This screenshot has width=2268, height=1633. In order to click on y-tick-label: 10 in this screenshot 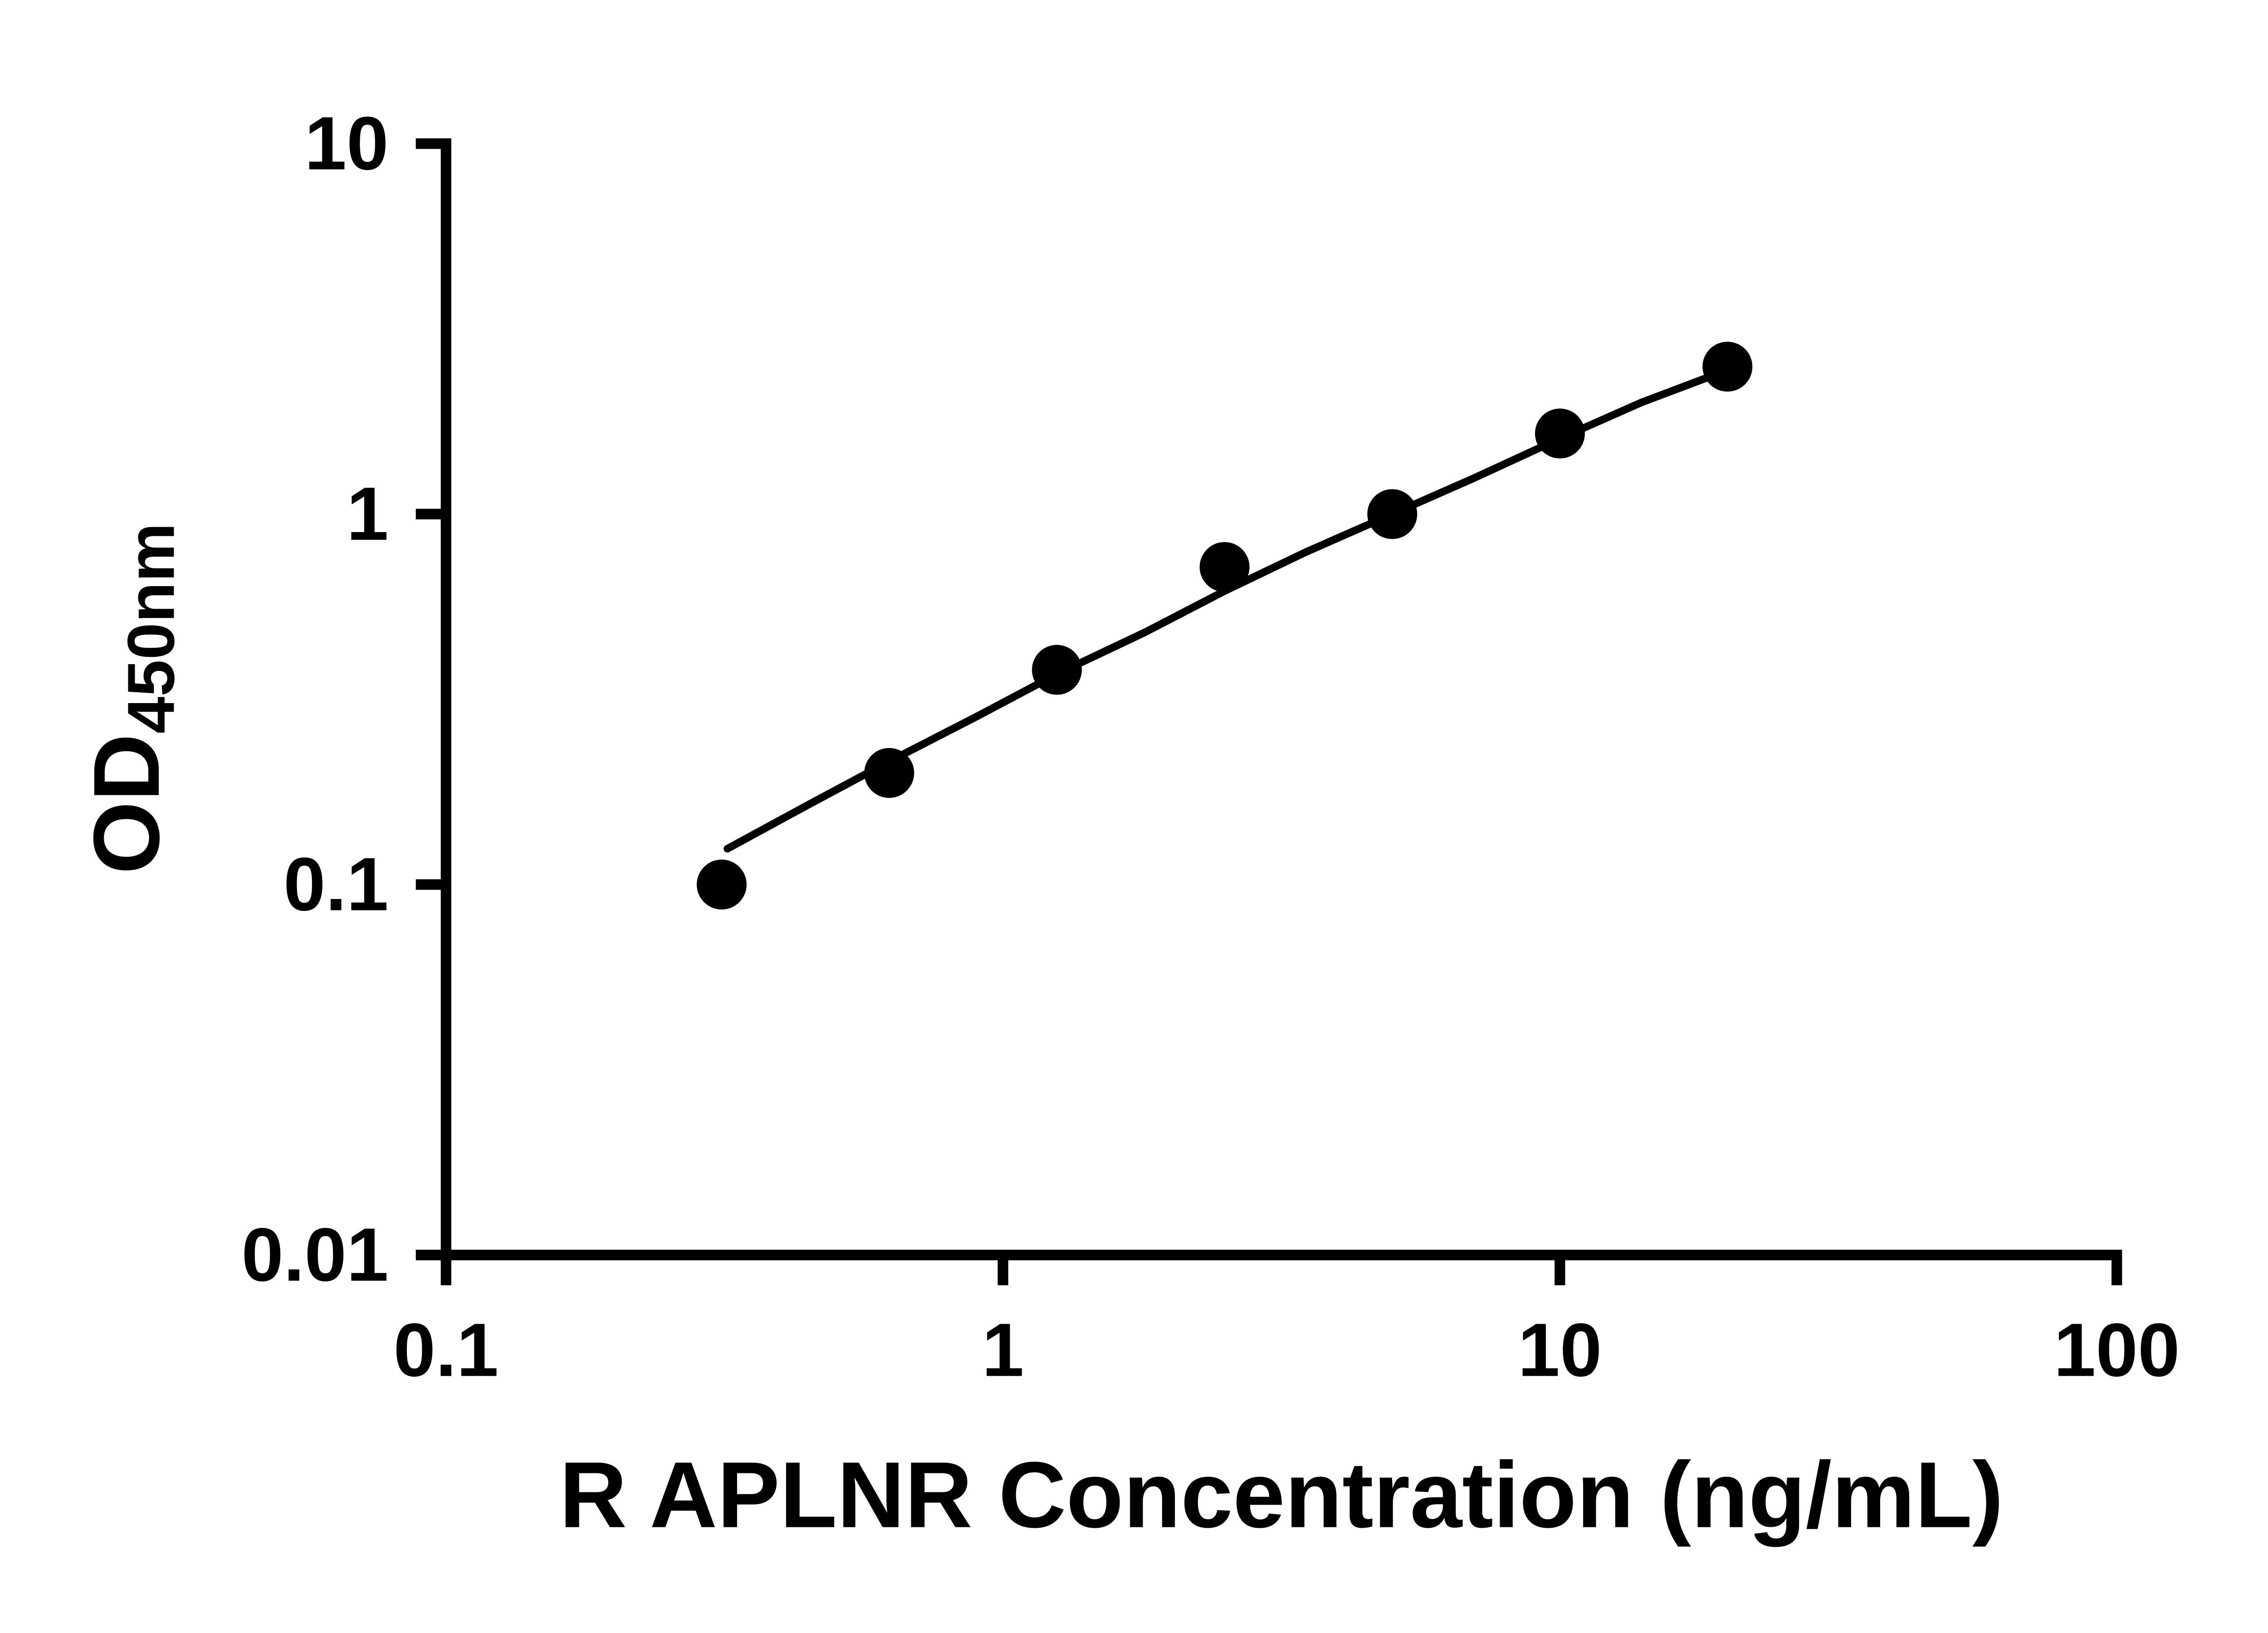, I will do `click(346, 143)`.